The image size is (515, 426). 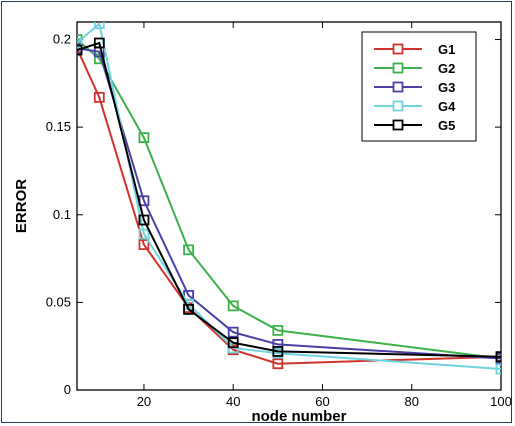 What do you see at coordinates (447, 106) in the screenshot?
I see `legend-label-g4: G4` at bounding box center [447, 106].